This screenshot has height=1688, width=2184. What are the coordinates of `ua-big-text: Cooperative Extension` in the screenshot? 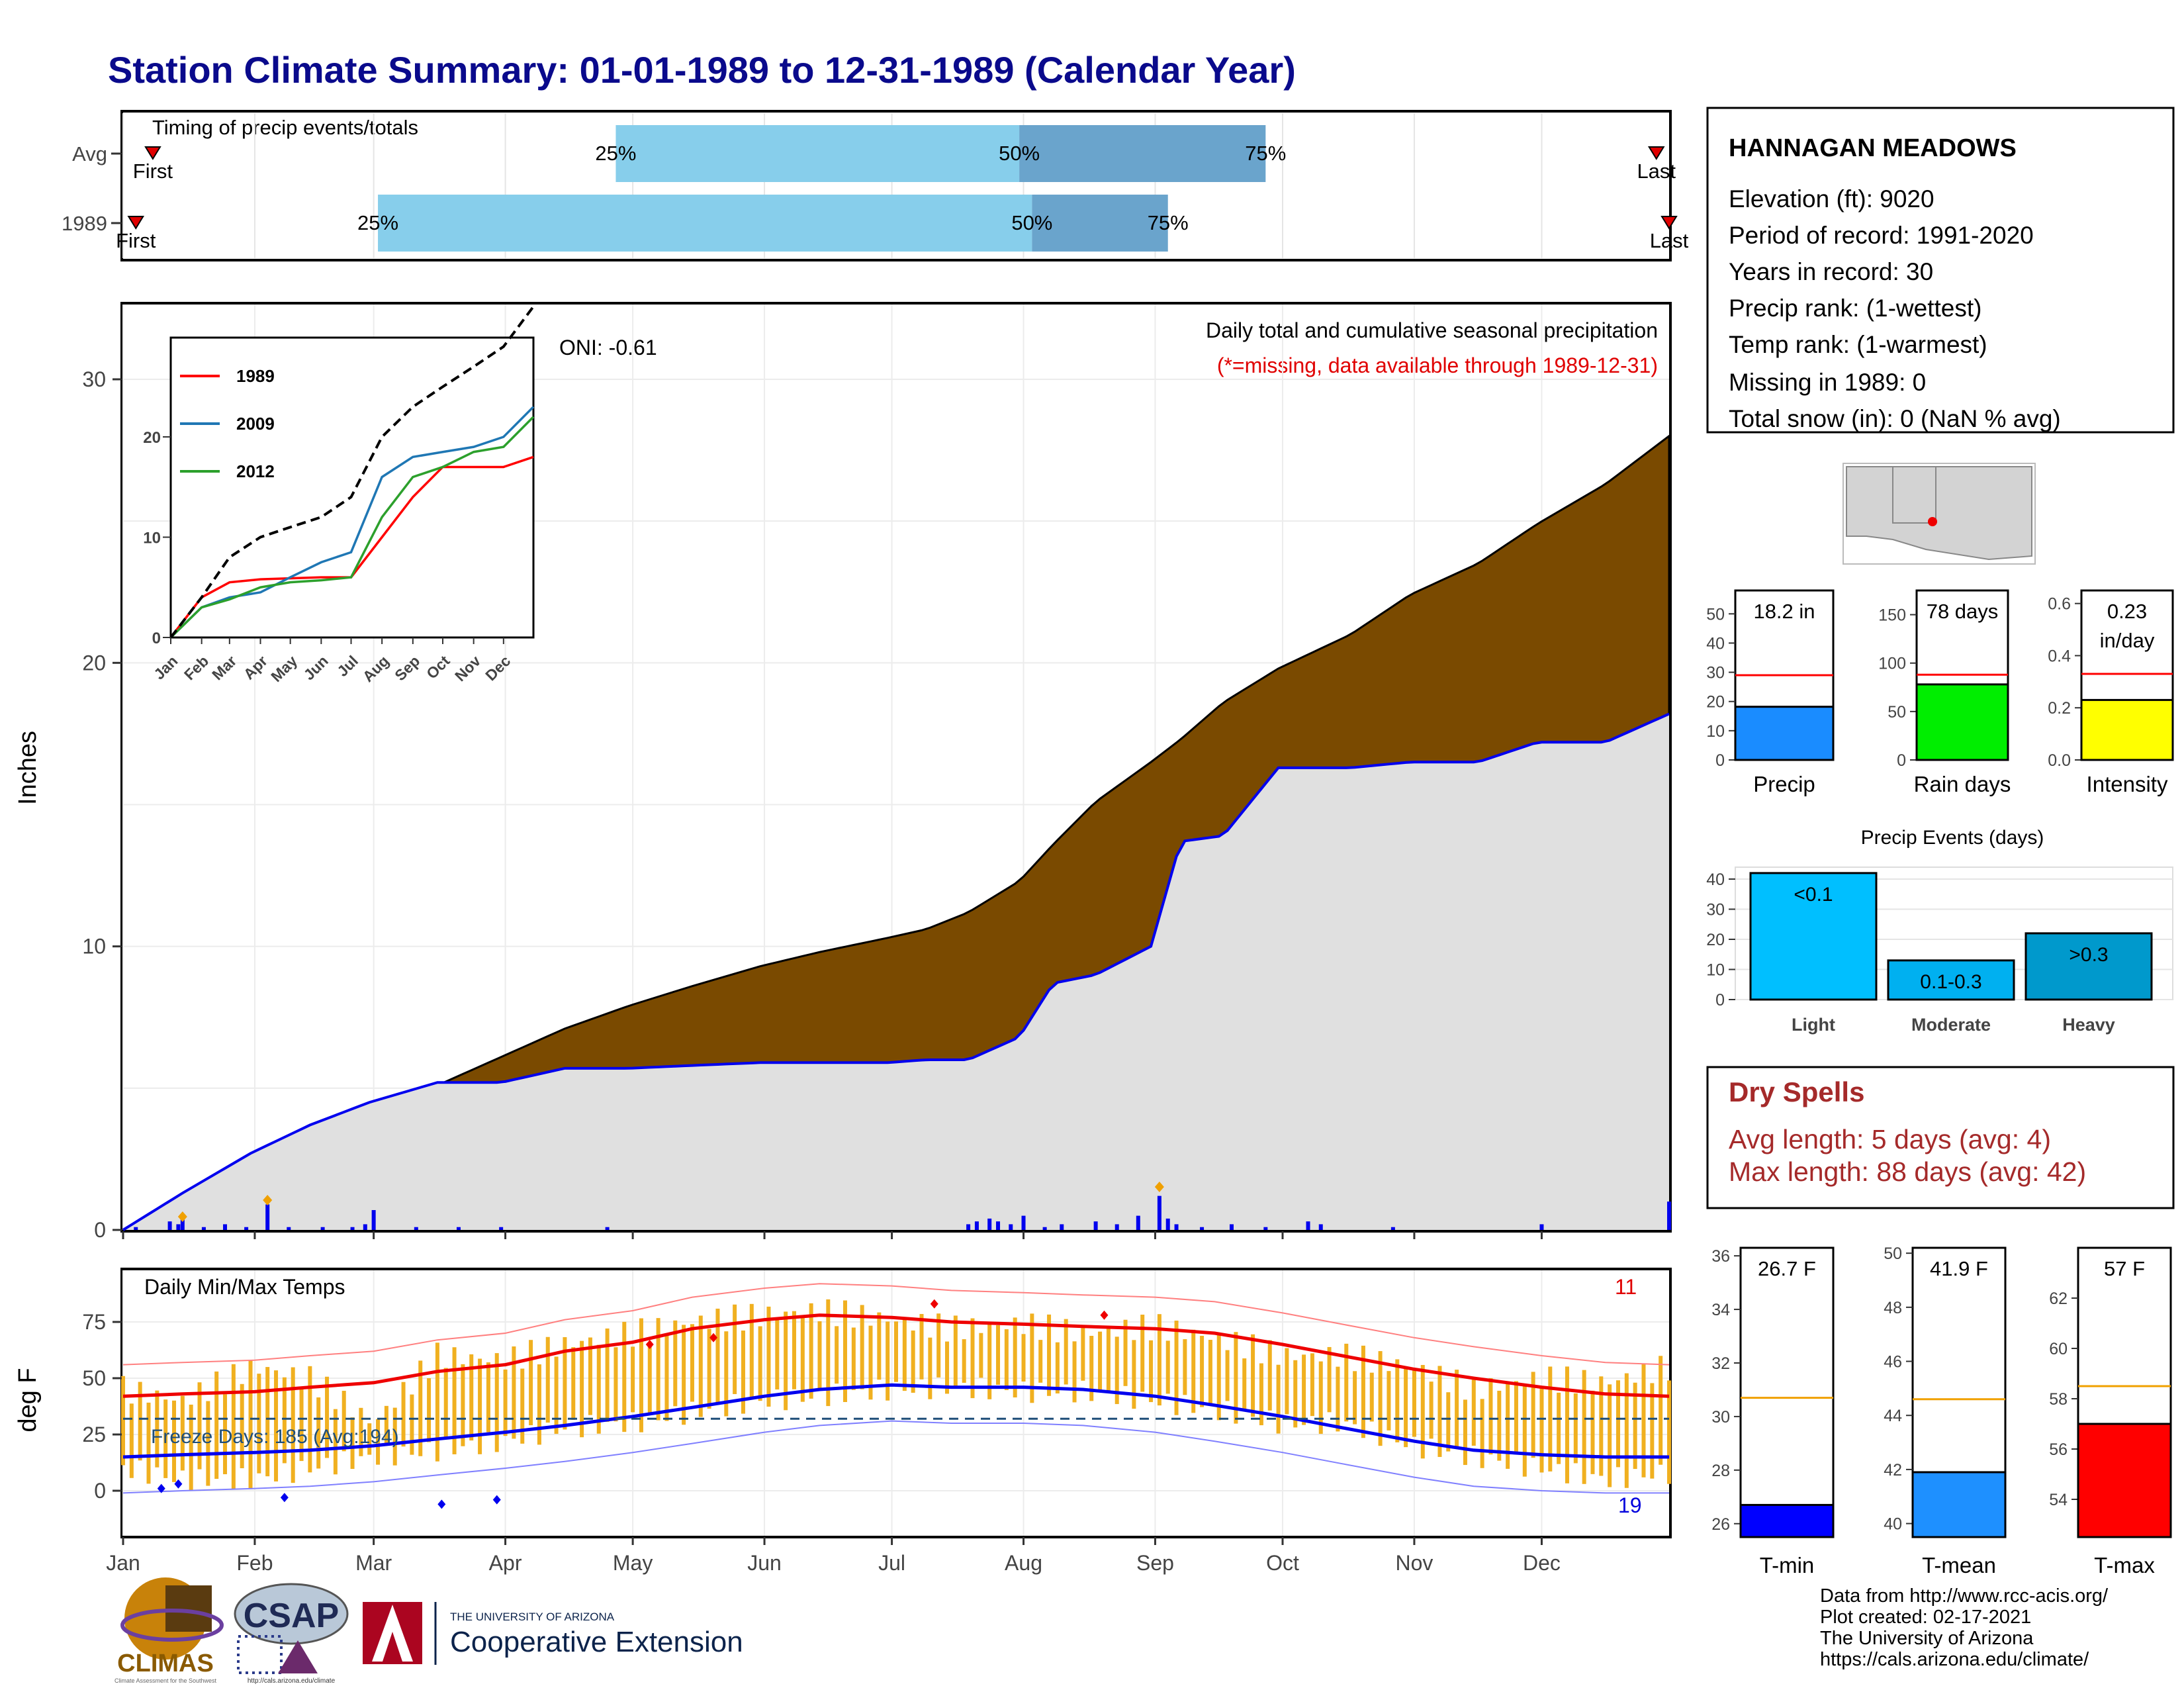 It's located at (596, 1642).